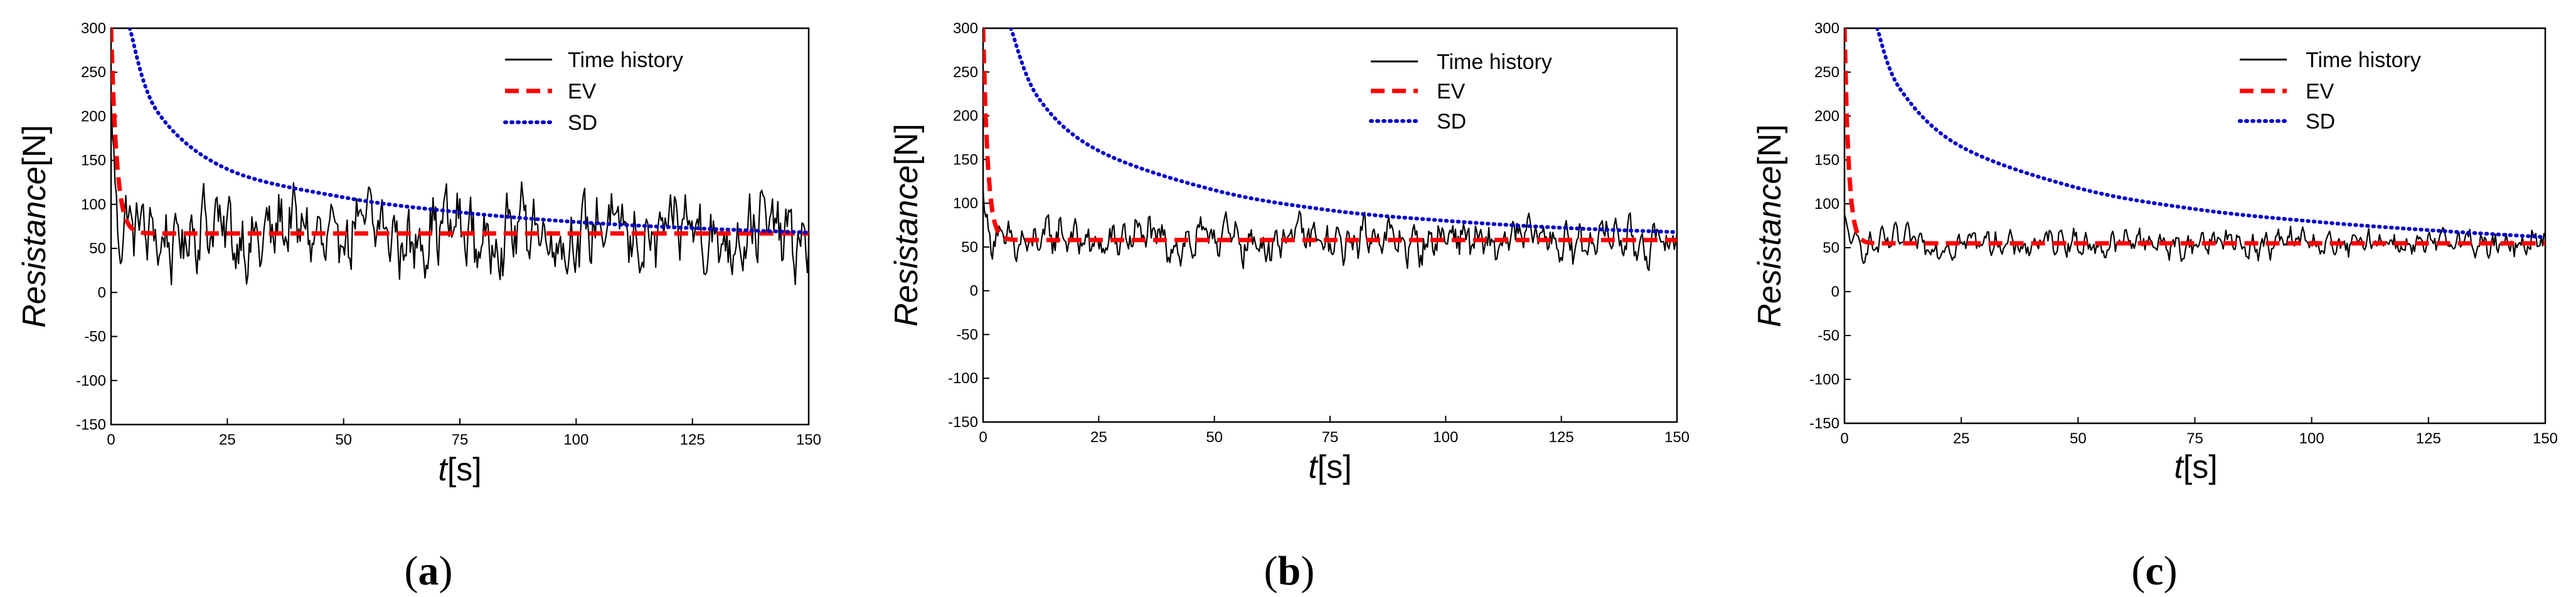 The image size is (2576, 597). What do you see at coordinates (429, 571) in the screenshot?
I see `panel-label: (a)` at bounding box center [429, 571].